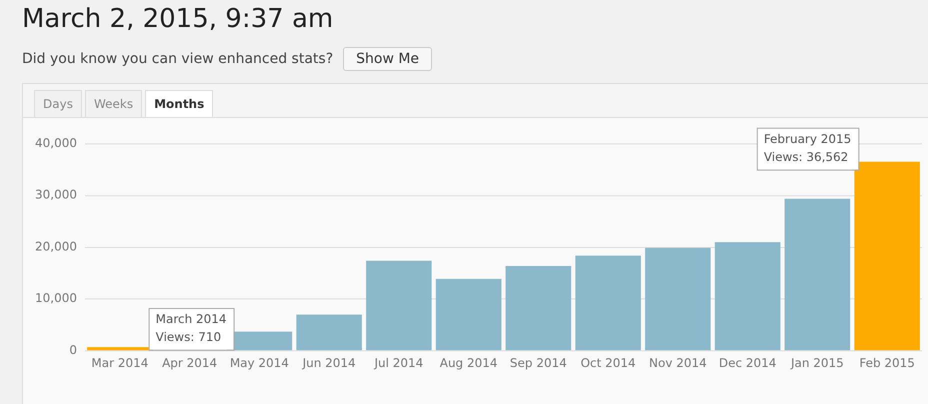 The width and height of the screenshot is (928, 404). Describe the element at coordinates (178, 59) in the screenshot. I see `chart-subtitle: Did you know you can view enhanced stats?` at that location.